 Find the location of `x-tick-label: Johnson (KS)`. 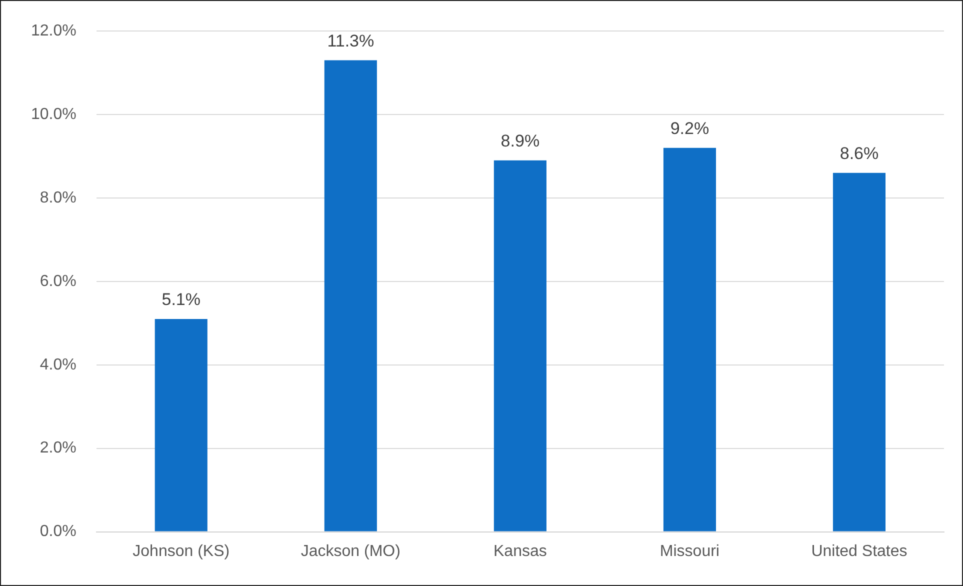

x-tick-label: Johnson (KS) is located at coordinates (181, 551).